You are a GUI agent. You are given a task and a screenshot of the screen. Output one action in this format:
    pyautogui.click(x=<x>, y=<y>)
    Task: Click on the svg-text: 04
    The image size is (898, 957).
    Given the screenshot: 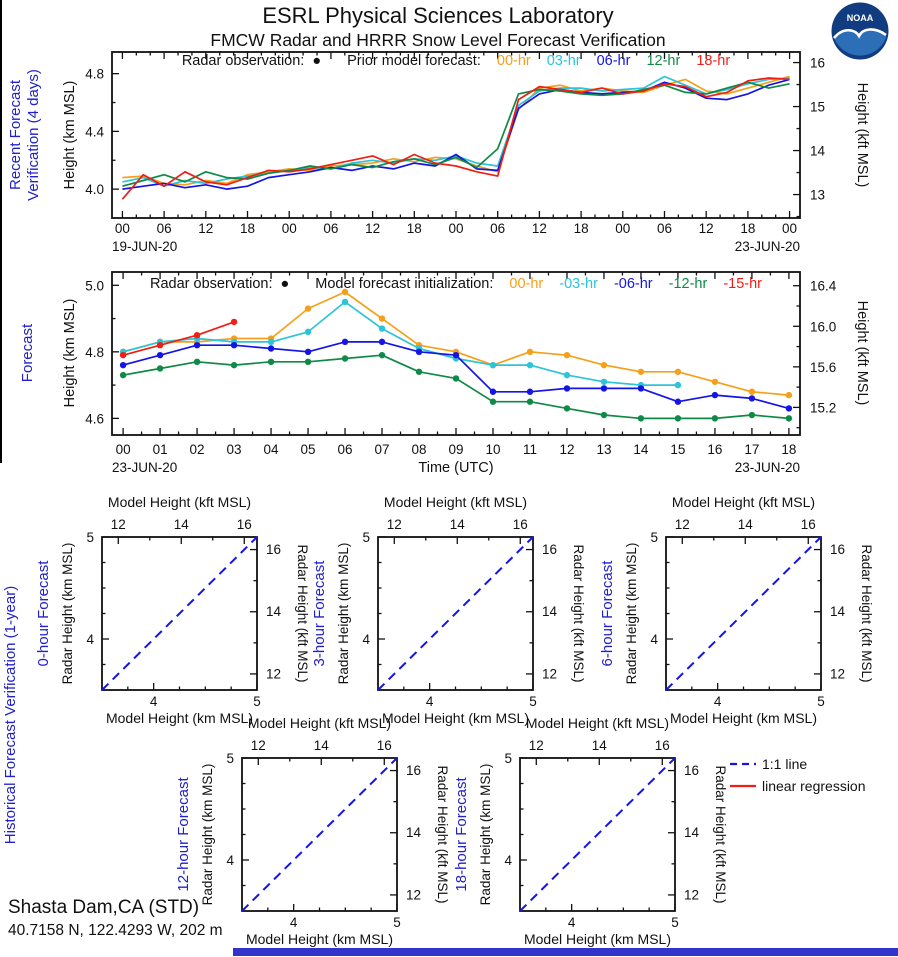 What is the action you would take?
    pyautogui.click(x=272, y=449)
    